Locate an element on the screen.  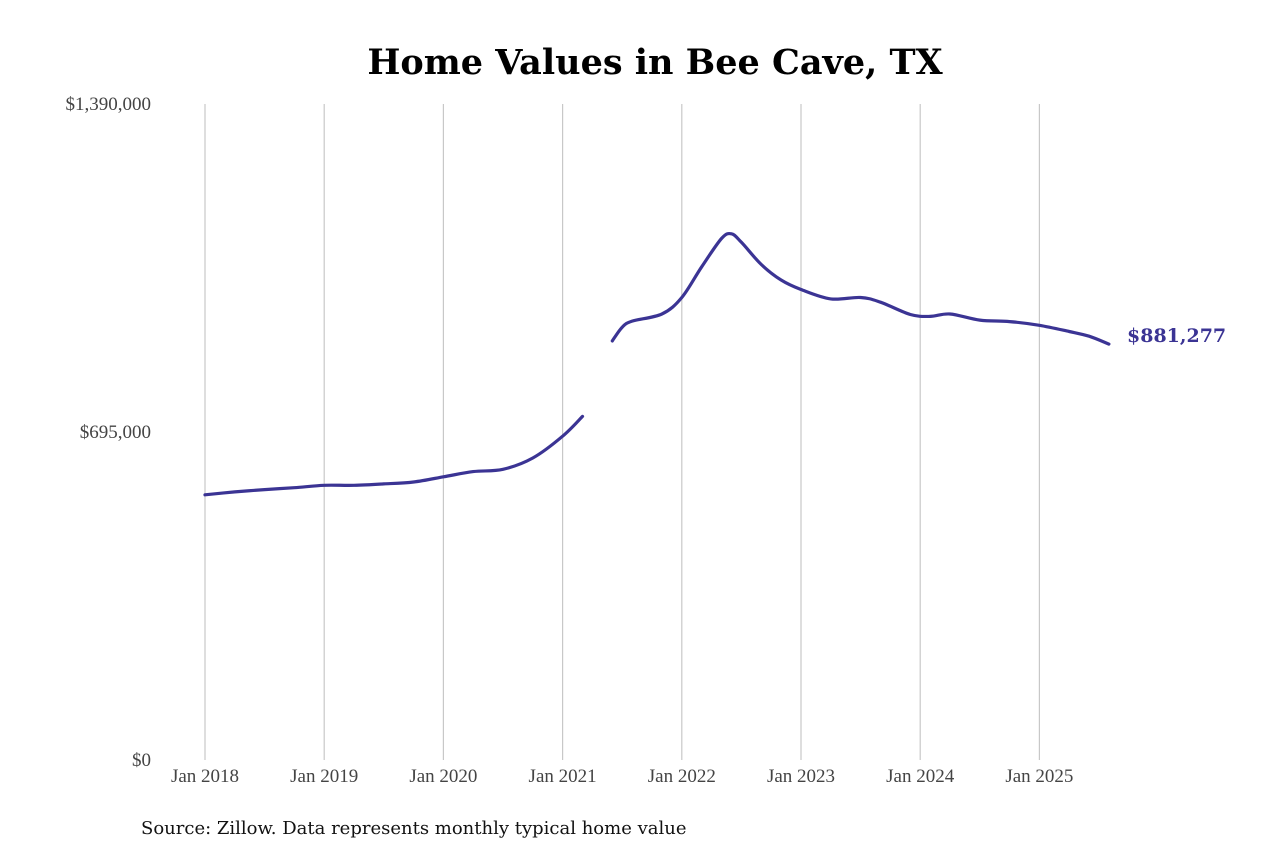
x-tick-label-3: Jan 2021 is located at coordinates (563, 776).